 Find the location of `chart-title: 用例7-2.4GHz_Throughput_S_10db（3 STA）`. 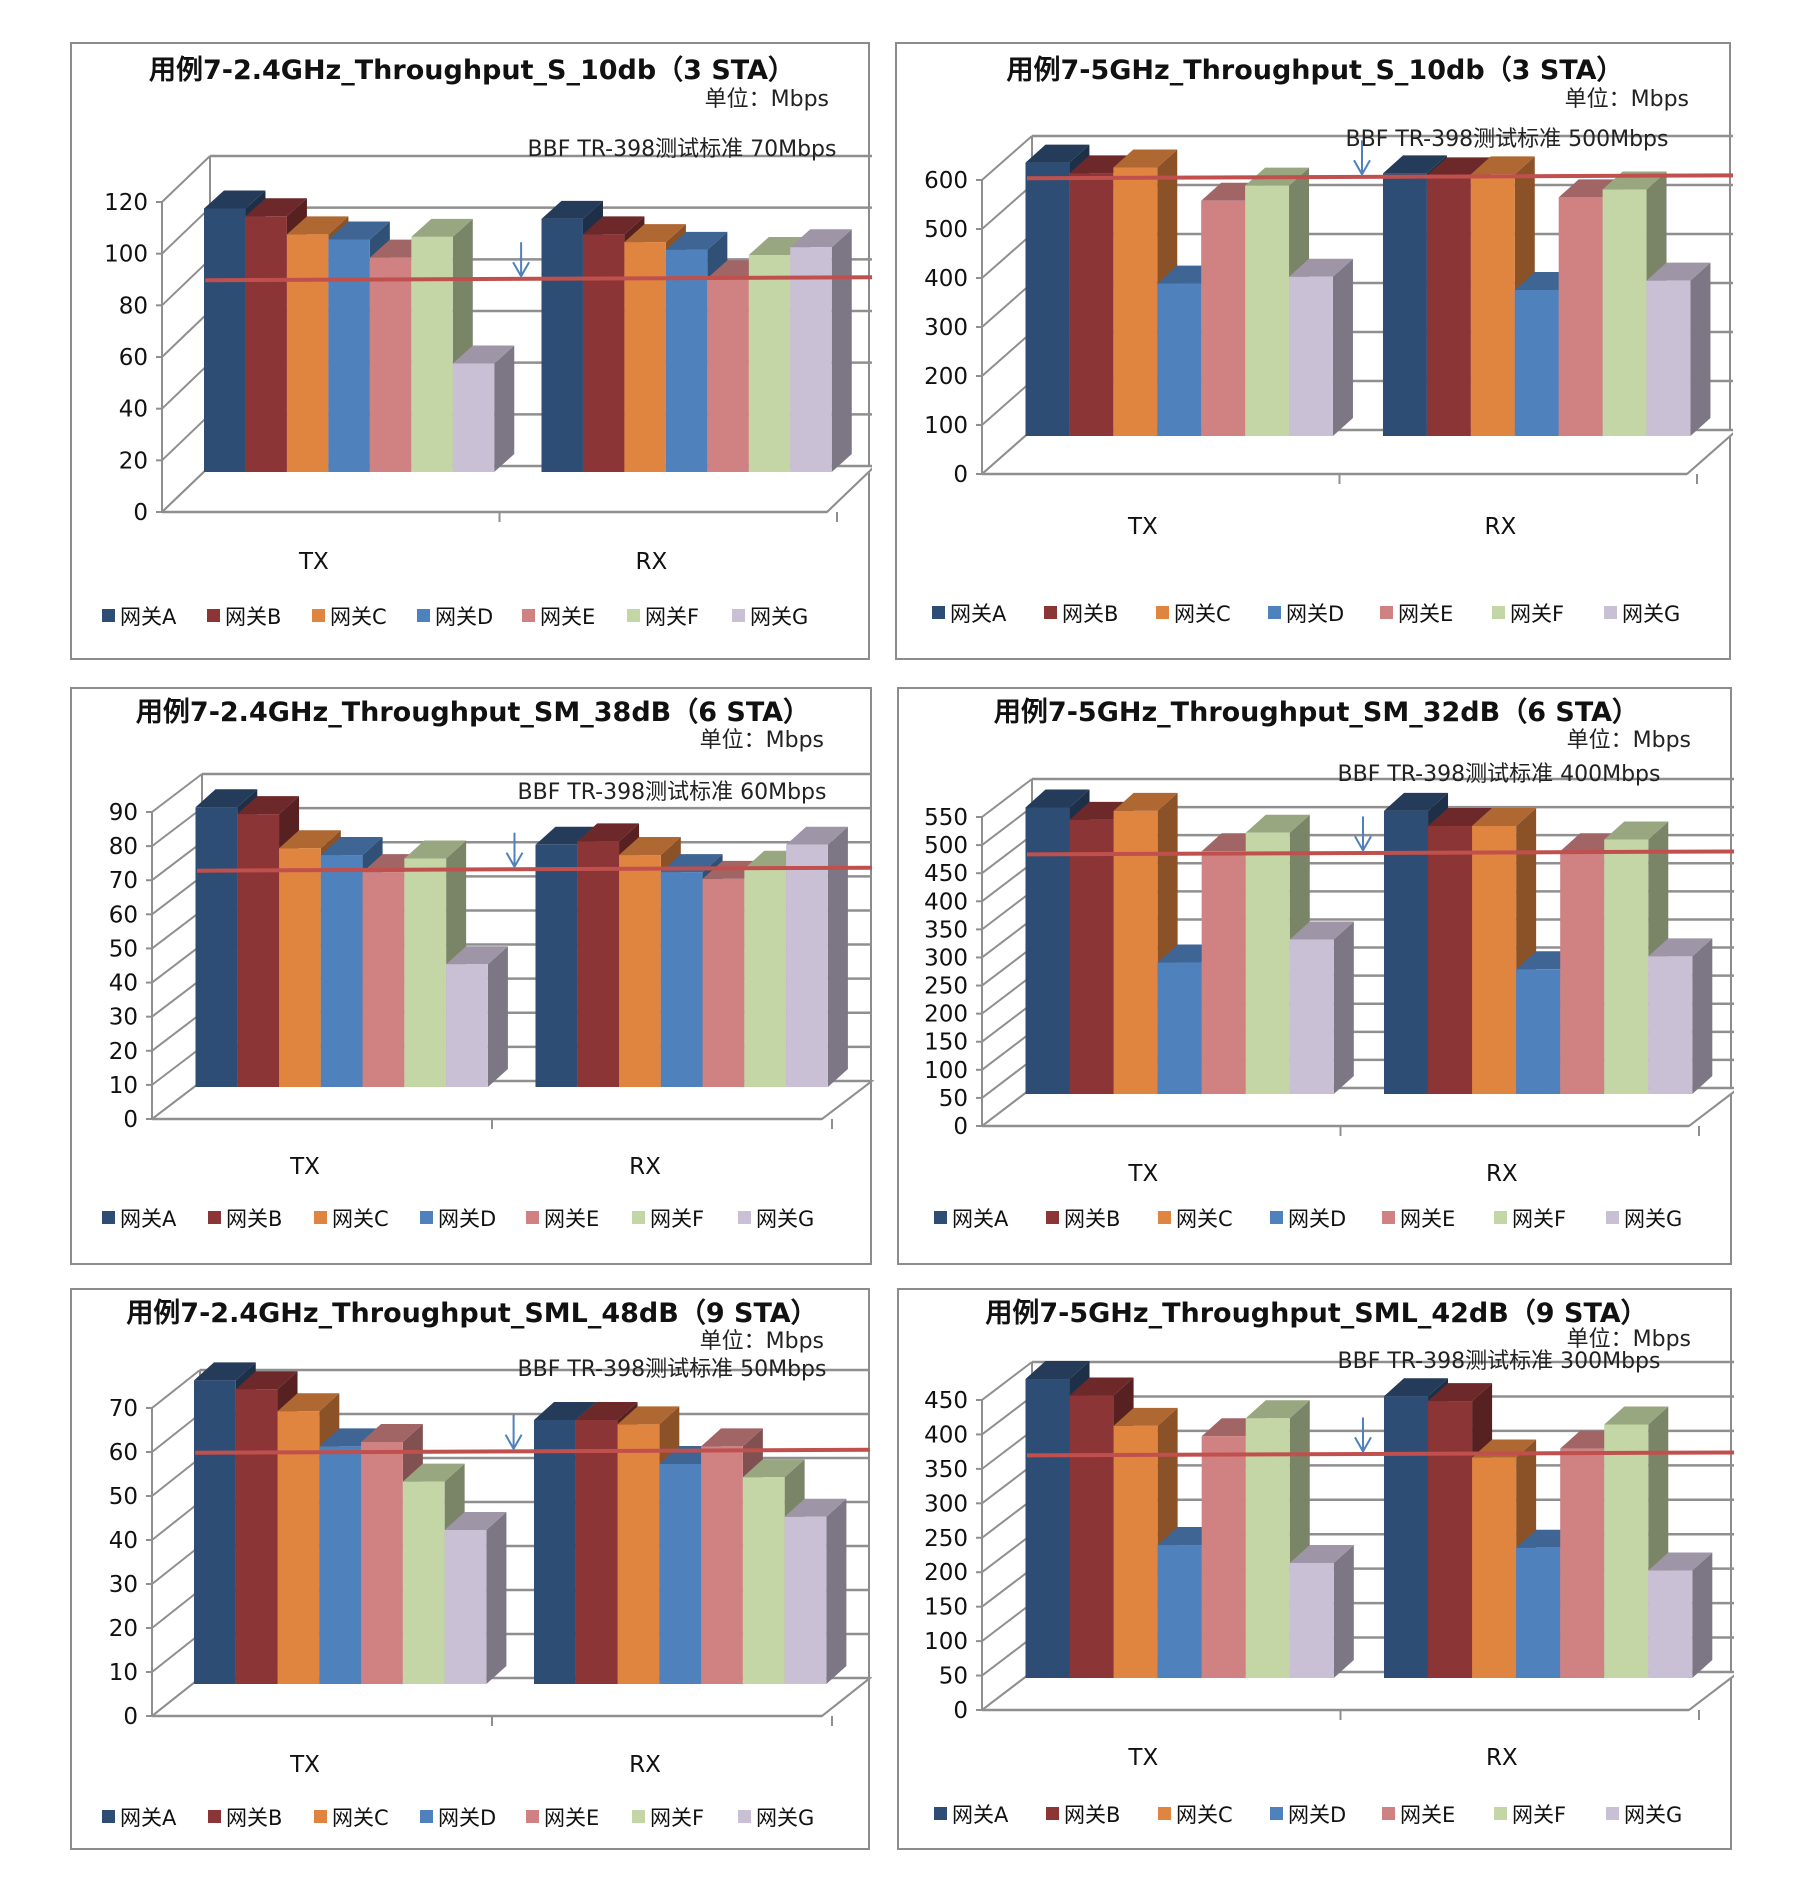

chart-title: 用例7-2.4GHz_Throughput_S_10db（3 STA） is located at coordinates (472, 70).